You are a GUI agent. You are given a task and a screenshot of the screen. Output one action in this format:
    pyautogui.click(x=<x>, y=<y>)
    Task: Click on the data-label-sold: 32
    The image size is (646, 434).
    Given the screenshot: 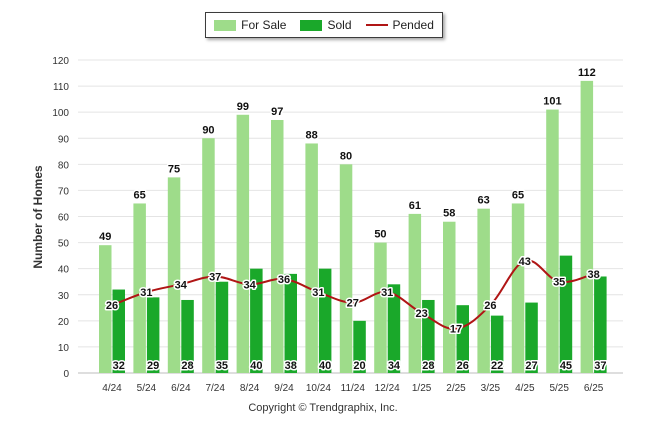 What is the action you would take?
    pyautogui.click(x=119, y=366)
    